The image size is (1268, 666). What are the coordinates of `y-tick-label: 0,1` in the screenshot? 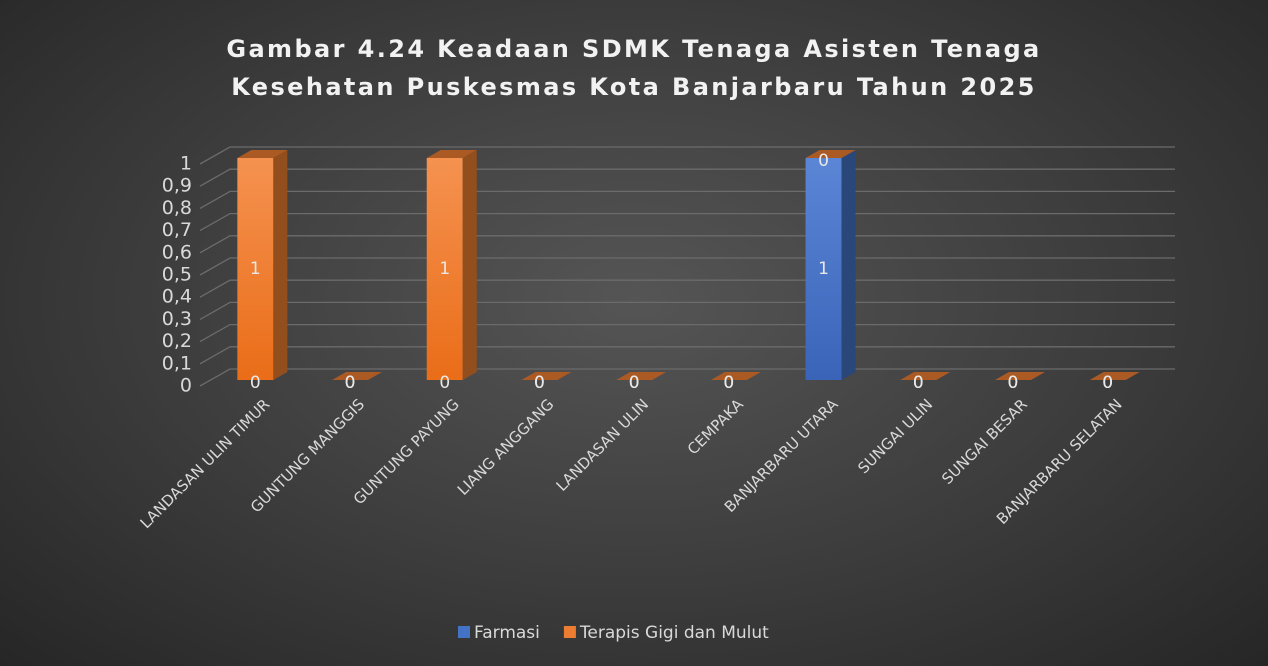 It's located at (177, 363).